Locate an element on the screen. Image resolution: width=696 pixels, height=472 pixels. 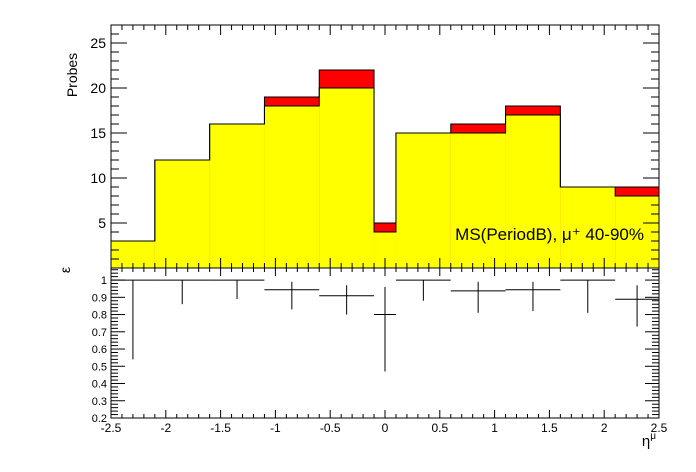
bottom-ytick-label: 0.5 is located at coordinates (99, 367).